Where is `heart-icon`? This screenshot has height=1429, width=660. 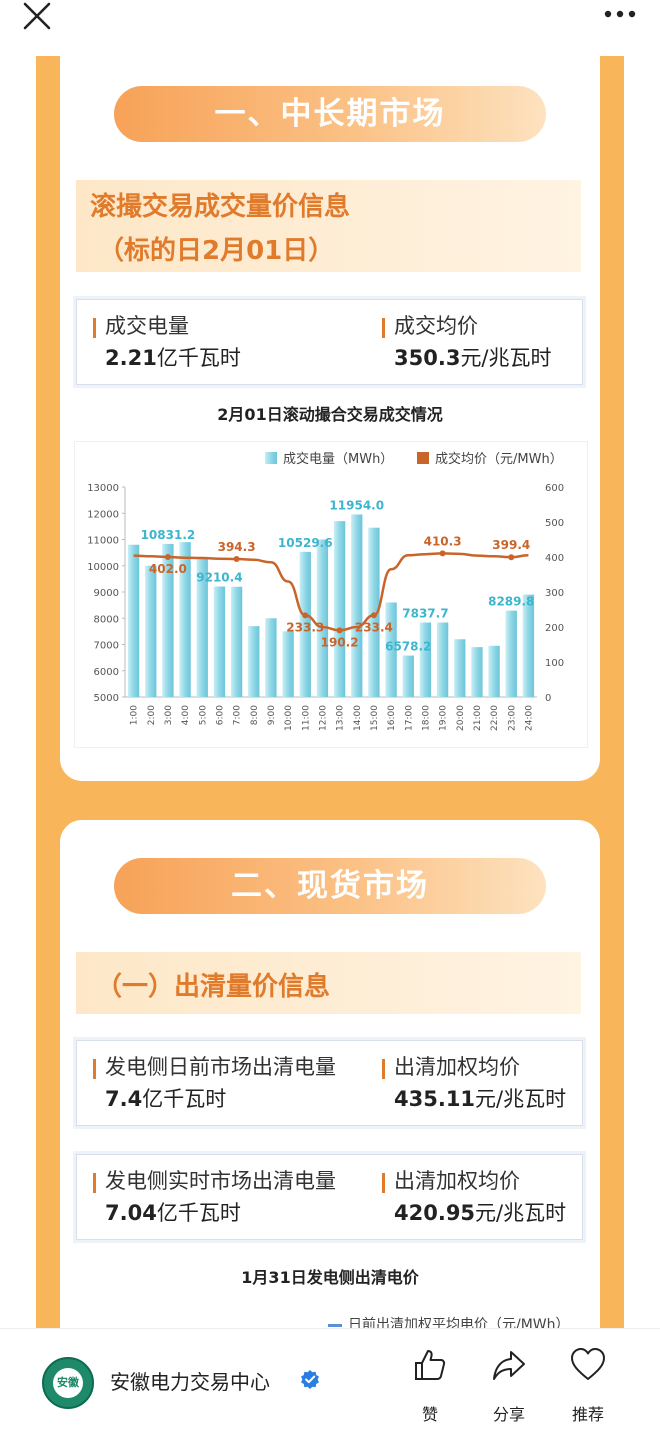 heart-icon is located at coordinates (588, 1364).